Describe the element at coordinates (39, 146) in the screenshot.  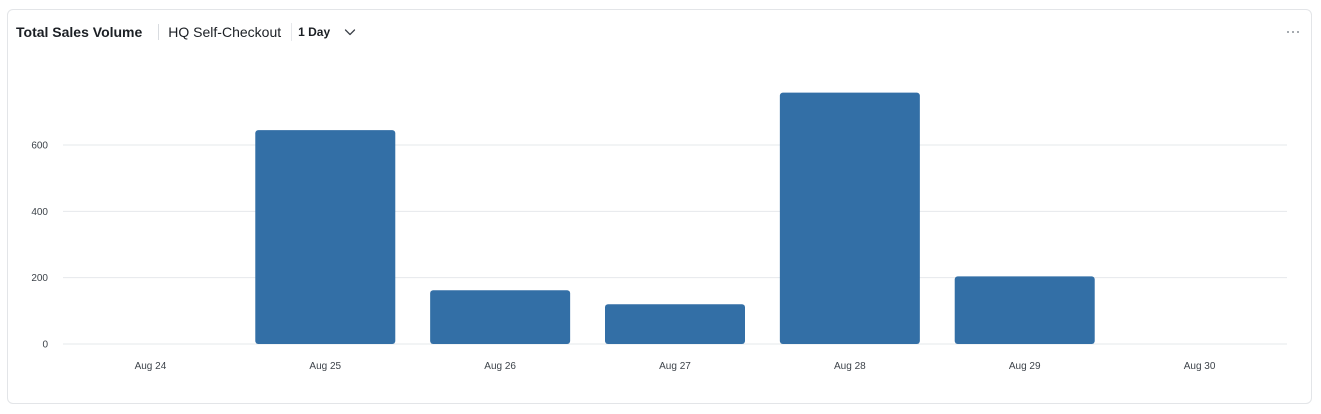
I see `y-tick-label: 600` at that location.